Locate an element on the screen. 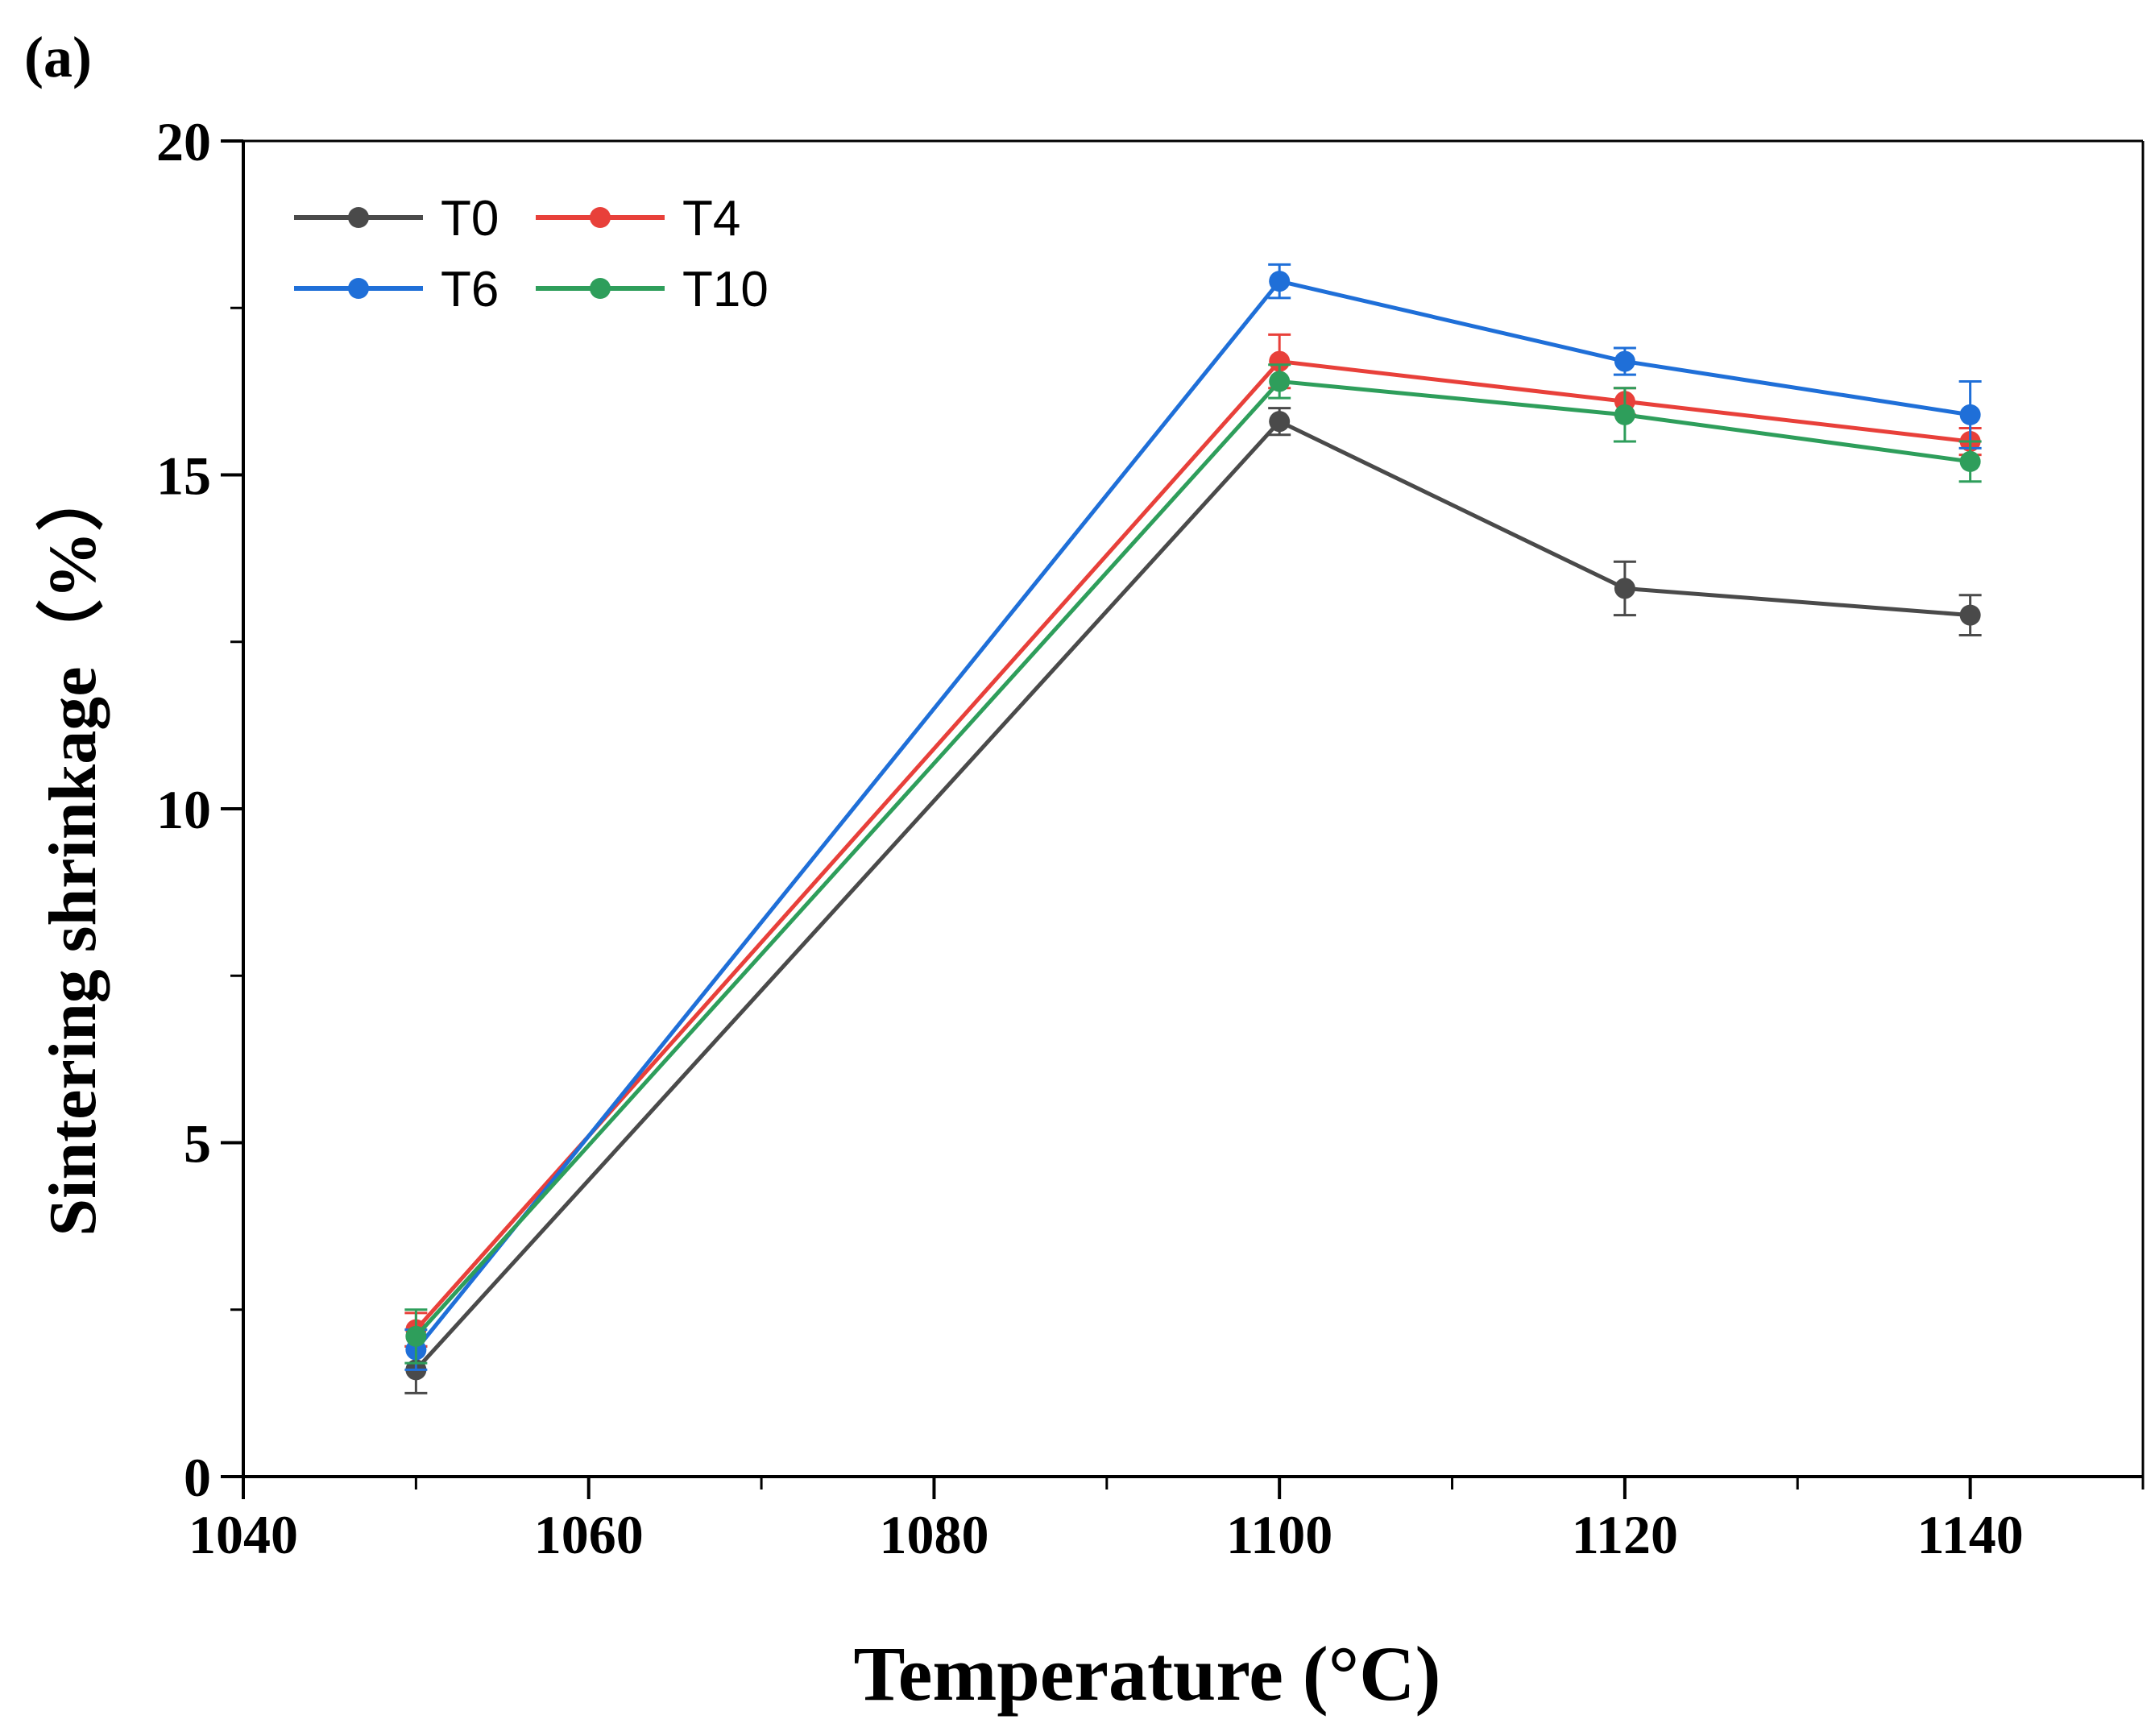 The image size is (2155, 1736). x-tick-label: 1100 is located at coordinates (1279, 1535).